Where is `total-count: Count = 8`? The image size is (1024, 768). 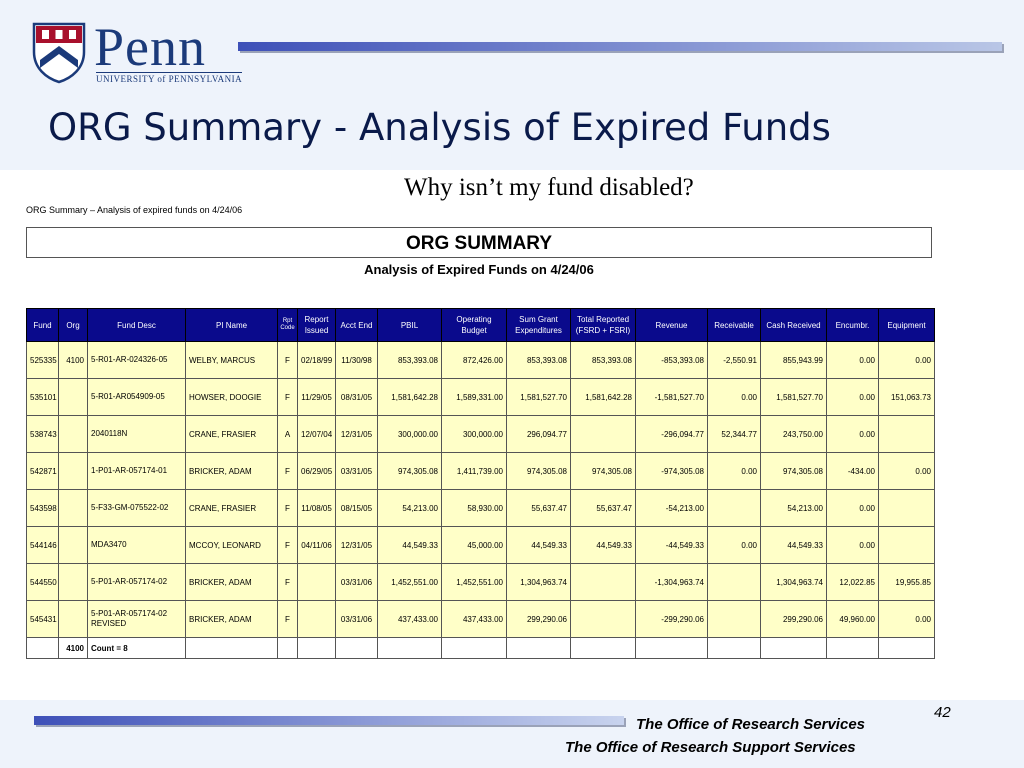 total-count: Count = 8 is located at coordinates (136, 648).